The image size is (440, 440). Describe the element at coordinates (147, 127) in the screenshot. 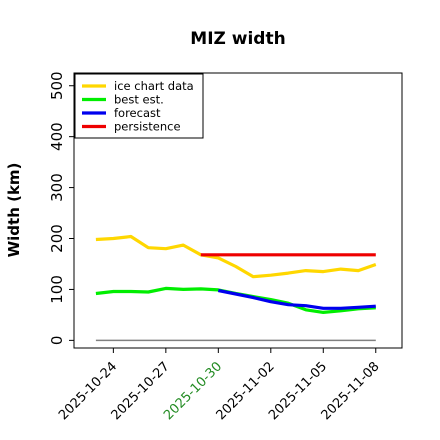

I see `legend-label: persistence` at that location.